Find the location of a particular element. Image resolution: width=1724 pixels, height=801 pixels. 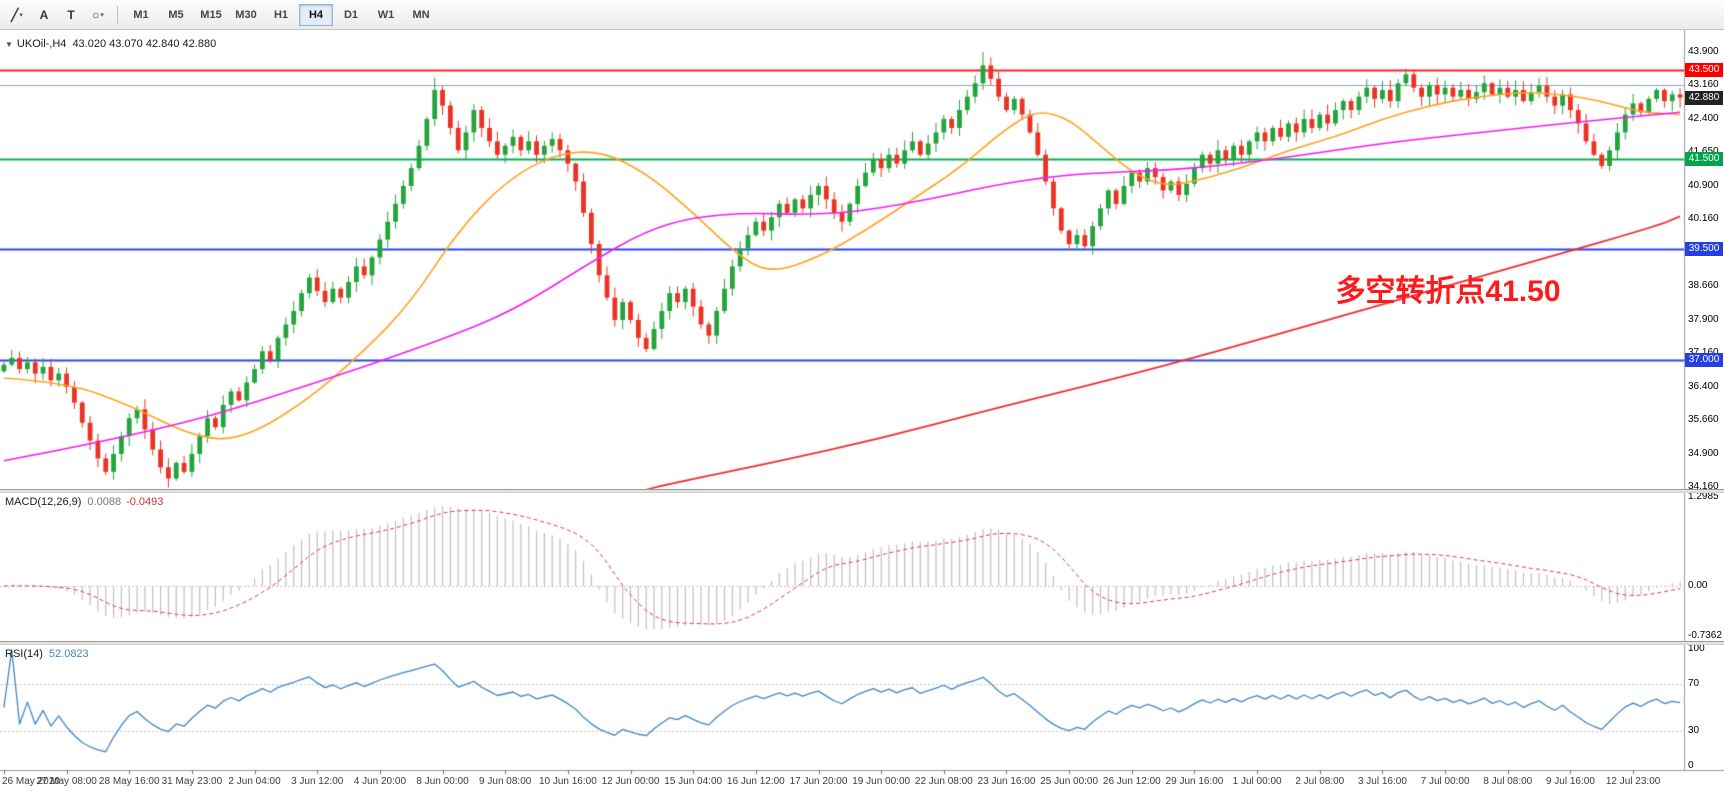

timeframe-button-h1: H1 is located at coordinates (281, 14).